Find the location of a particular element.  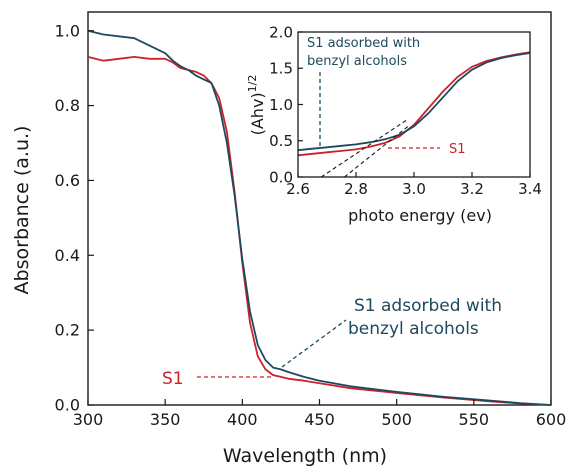

main-x-ticks: 300 350 400 450 500 550 600 is located at coordinates (320, 414).